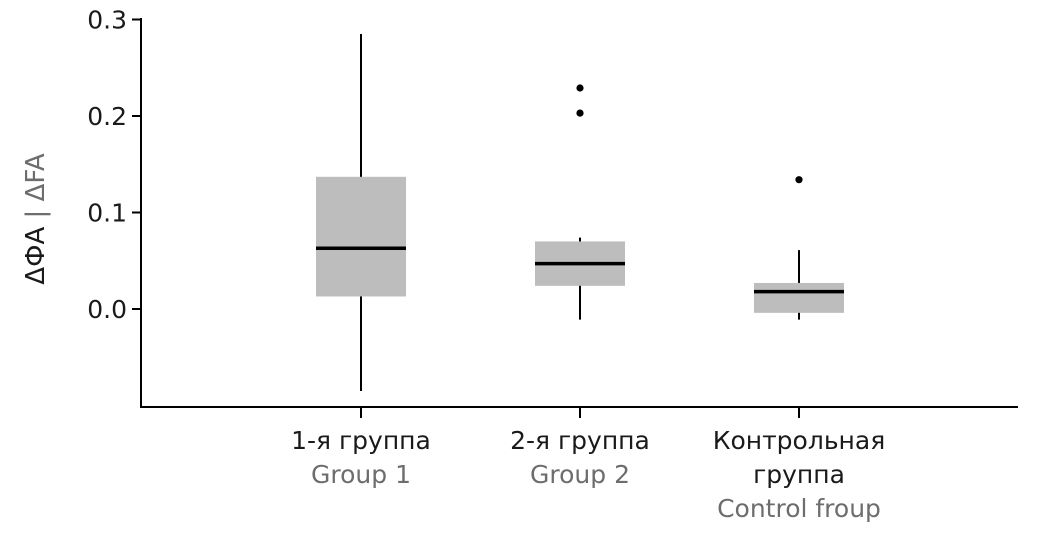 This screenshot has width=1045, height=543. Describe the element at coordinates (580, 440) in the screenshot. I see `x-category-label: 2-я группа` at that location.